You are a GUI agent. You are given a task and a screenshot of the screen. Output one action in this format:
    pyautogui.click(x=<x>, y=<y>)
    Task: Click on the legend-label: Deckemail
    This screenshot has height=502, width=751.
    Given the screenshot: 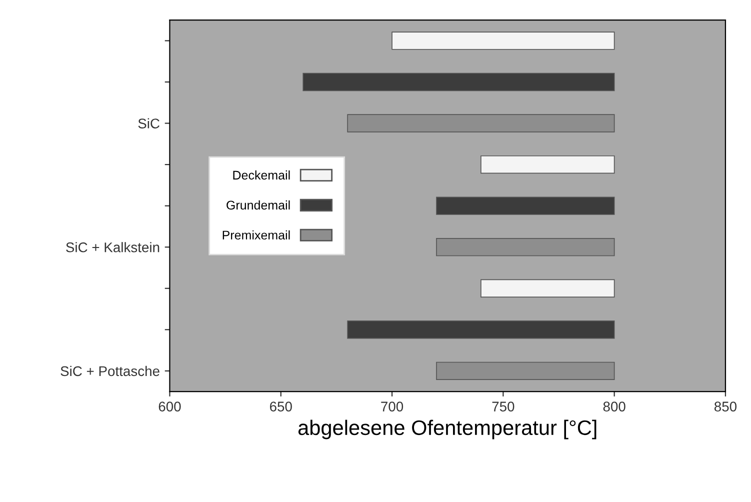 What is the action you would take?
    pyautogui.click(x=261, y=175)
    